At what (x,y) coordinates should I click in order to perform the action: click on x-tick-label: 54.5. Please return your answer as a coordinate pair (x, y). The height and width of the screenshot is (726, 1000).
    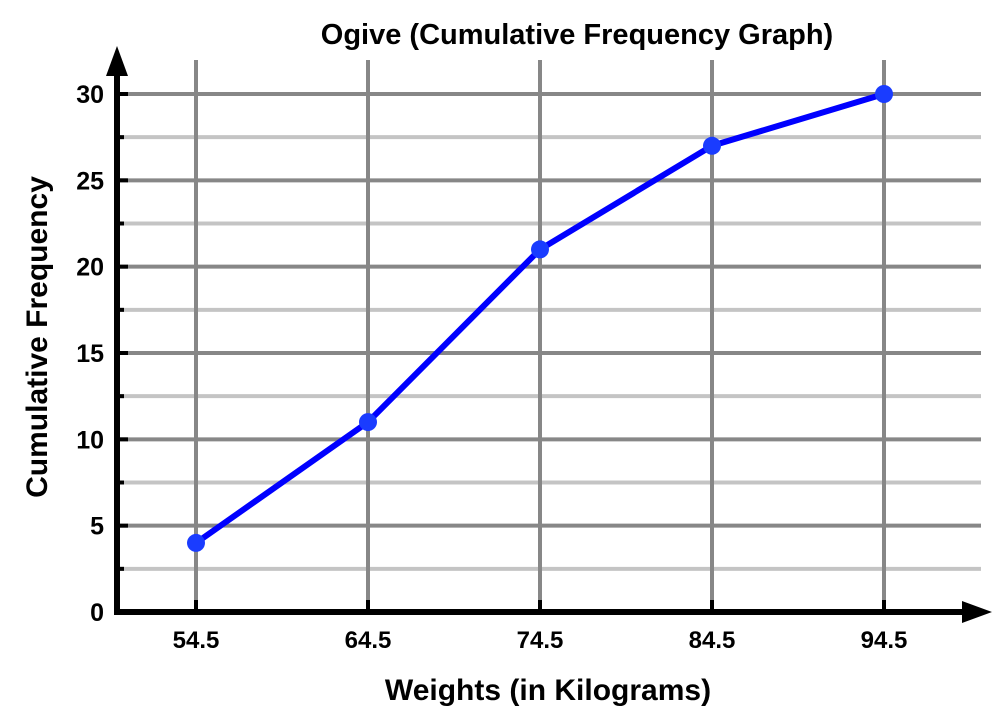
    Looking at the image, I should click on (196, 640).